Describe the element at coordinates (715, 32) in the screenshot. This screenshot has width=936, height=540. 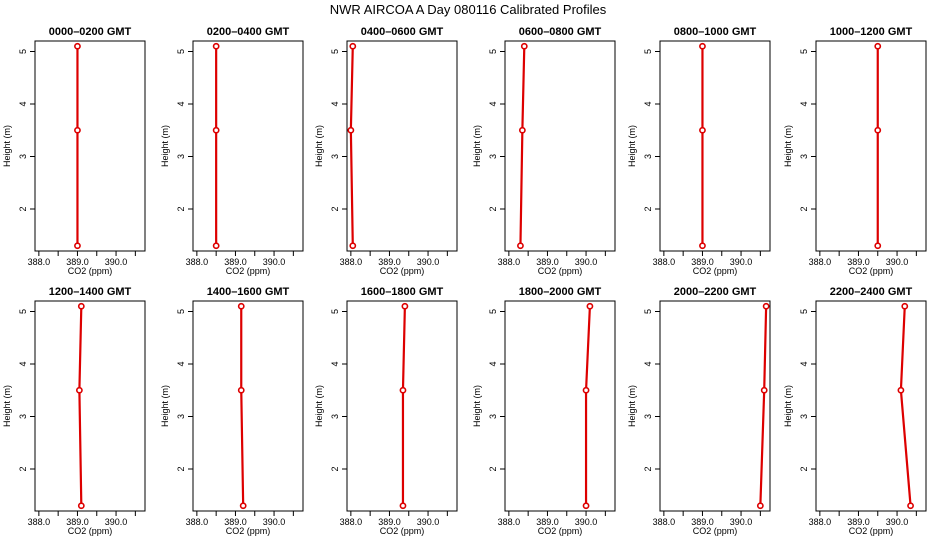
I see `panel-title: 0800–1000 GMT` at that location.